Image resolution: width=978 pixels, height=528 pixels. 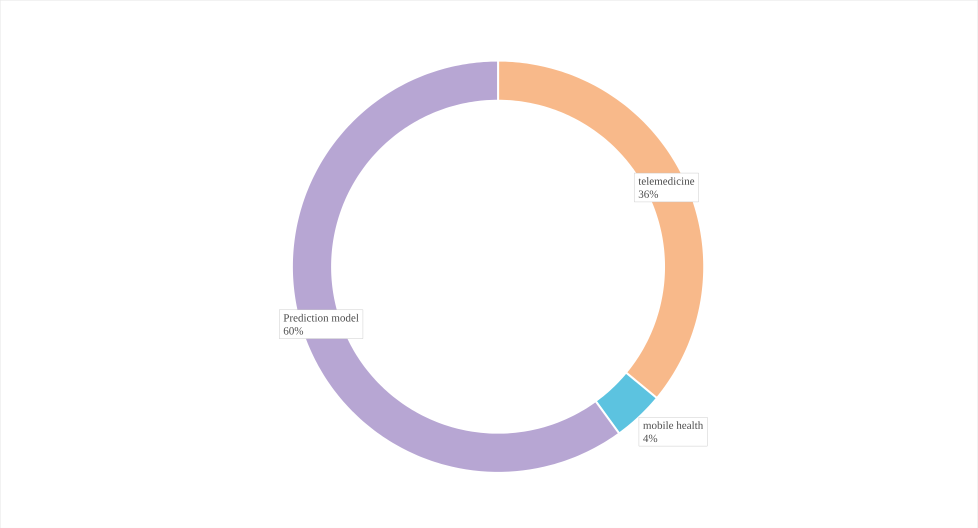 What do you see at coordinates (650, 438) in the screenshot?
I see `data-label: 4%` at bounding box center [650, 438].